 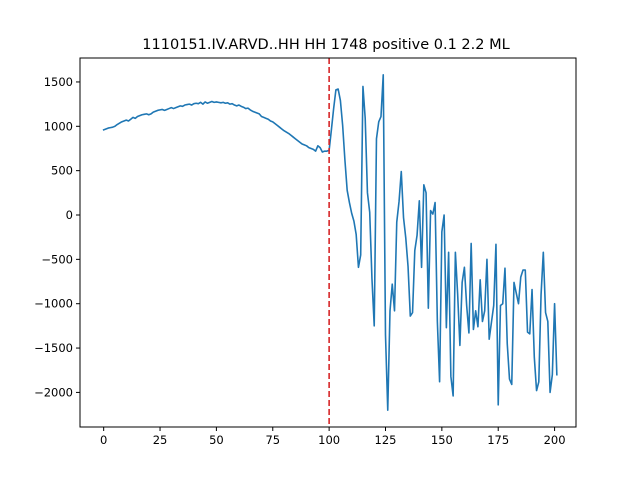 I want to click on y-tick-label: −2000, so click(x=53, y=392).